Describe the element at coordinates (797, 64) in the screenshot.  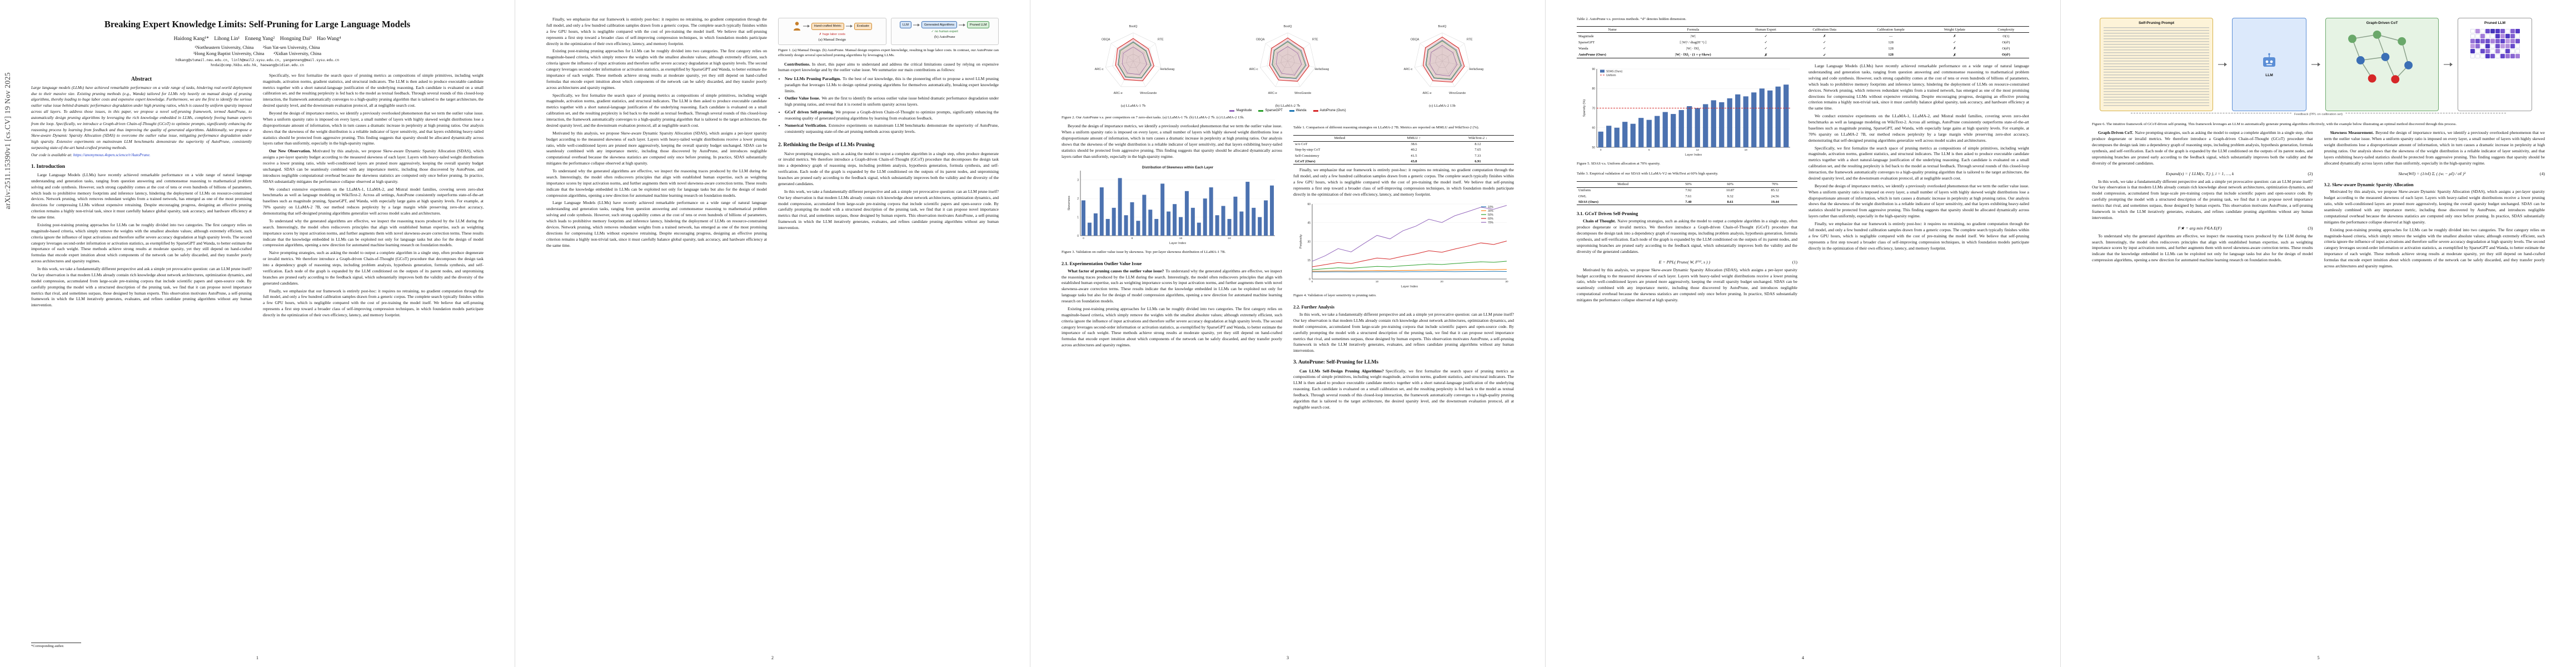
I see `lead-contributions: Contributions.` at that location.